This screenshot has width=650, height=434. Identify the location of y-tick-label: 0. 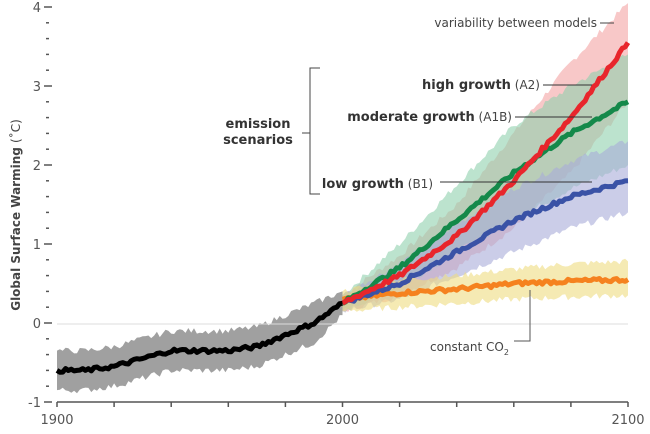
(37, 324).